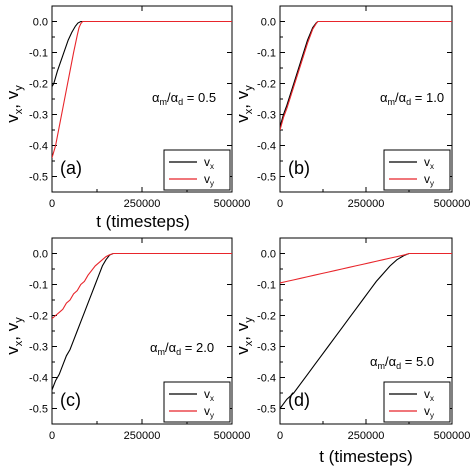 Image resolution: width=474 pixels, height=468 pixels. What do you see at coordinates (199, 97) in the screenshot?
I see `ratio-value: = 0.5` at bounding box center [199, 97].